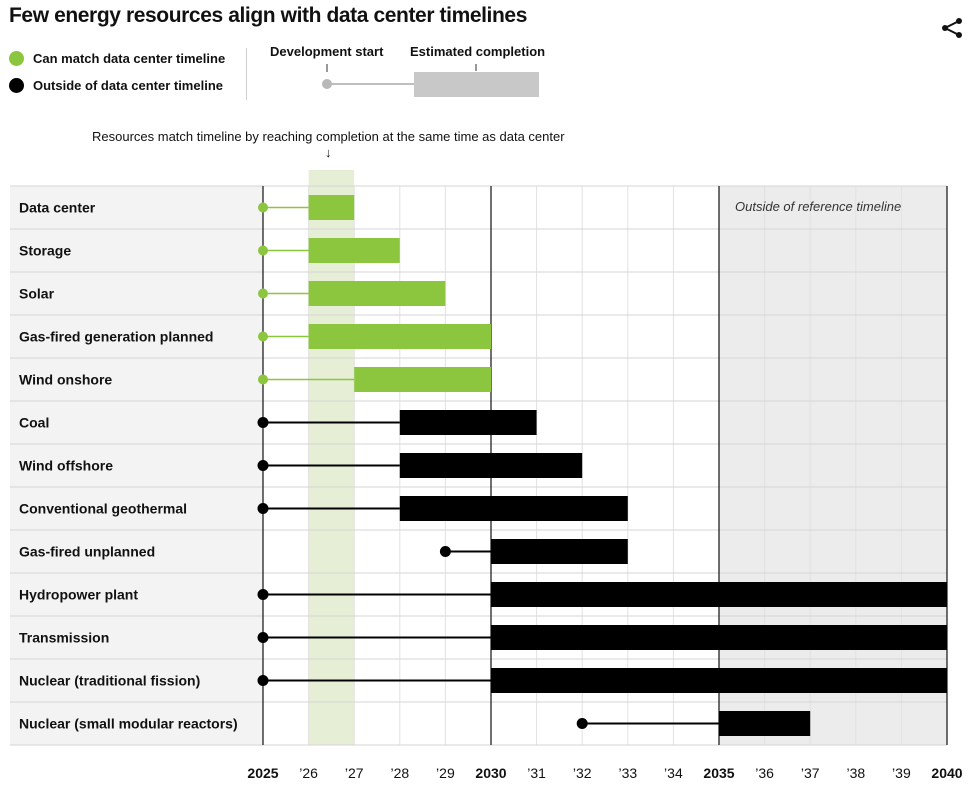 The height and width of the screenshot is (797, 975). Describe the element at coordinates (34, 423) in the screenshot. I see `row-label: Coal` at that location.